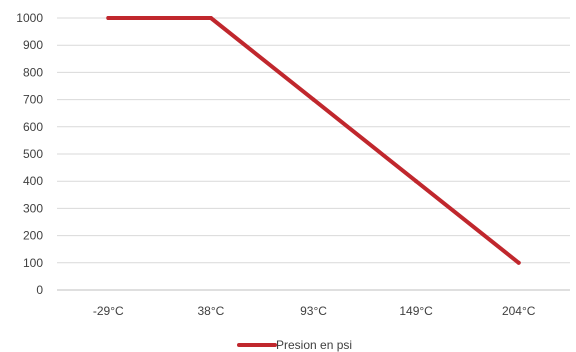 This screenshot has width=576, height=352. Describe the element at coordinates (29, 18) in the screenshot. I see `y-tick-label-1000: 1000` at that location.